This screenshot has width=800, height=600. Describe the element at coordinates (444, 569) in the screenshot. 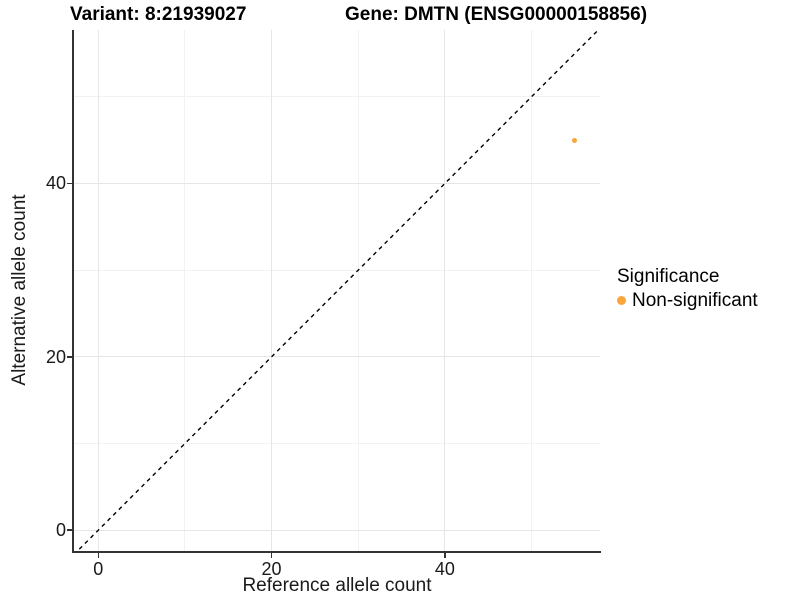

I see `x-axis-tick-label: 40` at that location.